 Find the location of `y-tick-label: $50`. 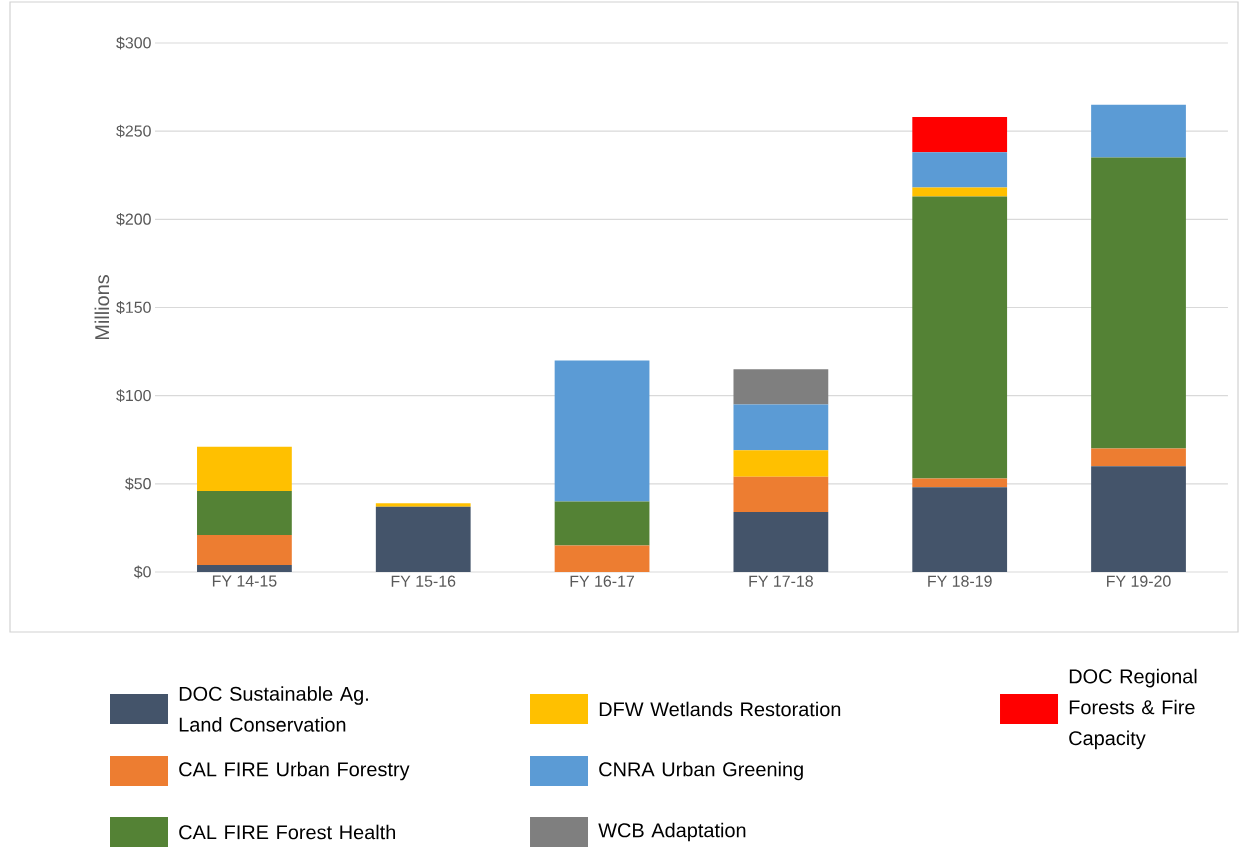

y-tick-label: $50 is located at coordinates (138, 484).